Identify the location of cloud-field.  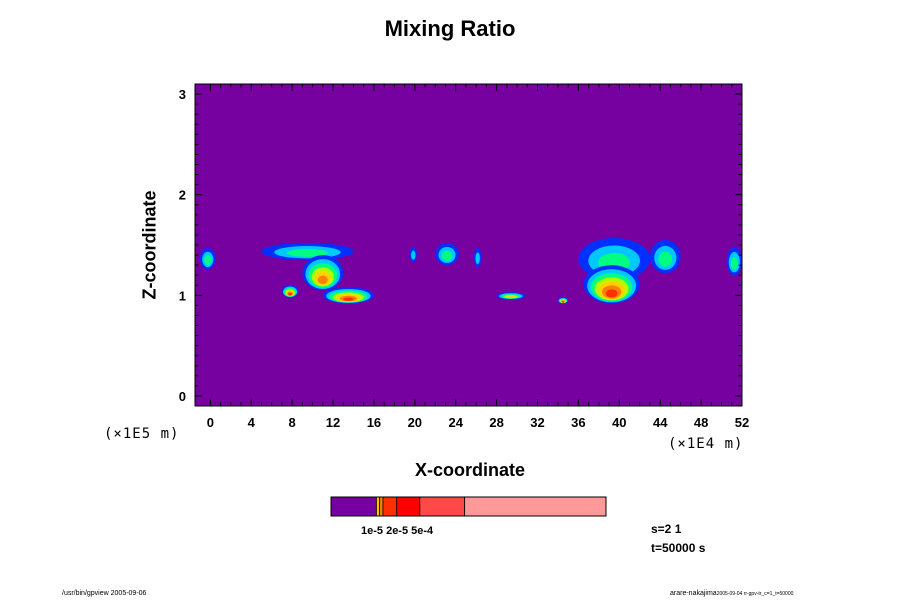
(471, 270).